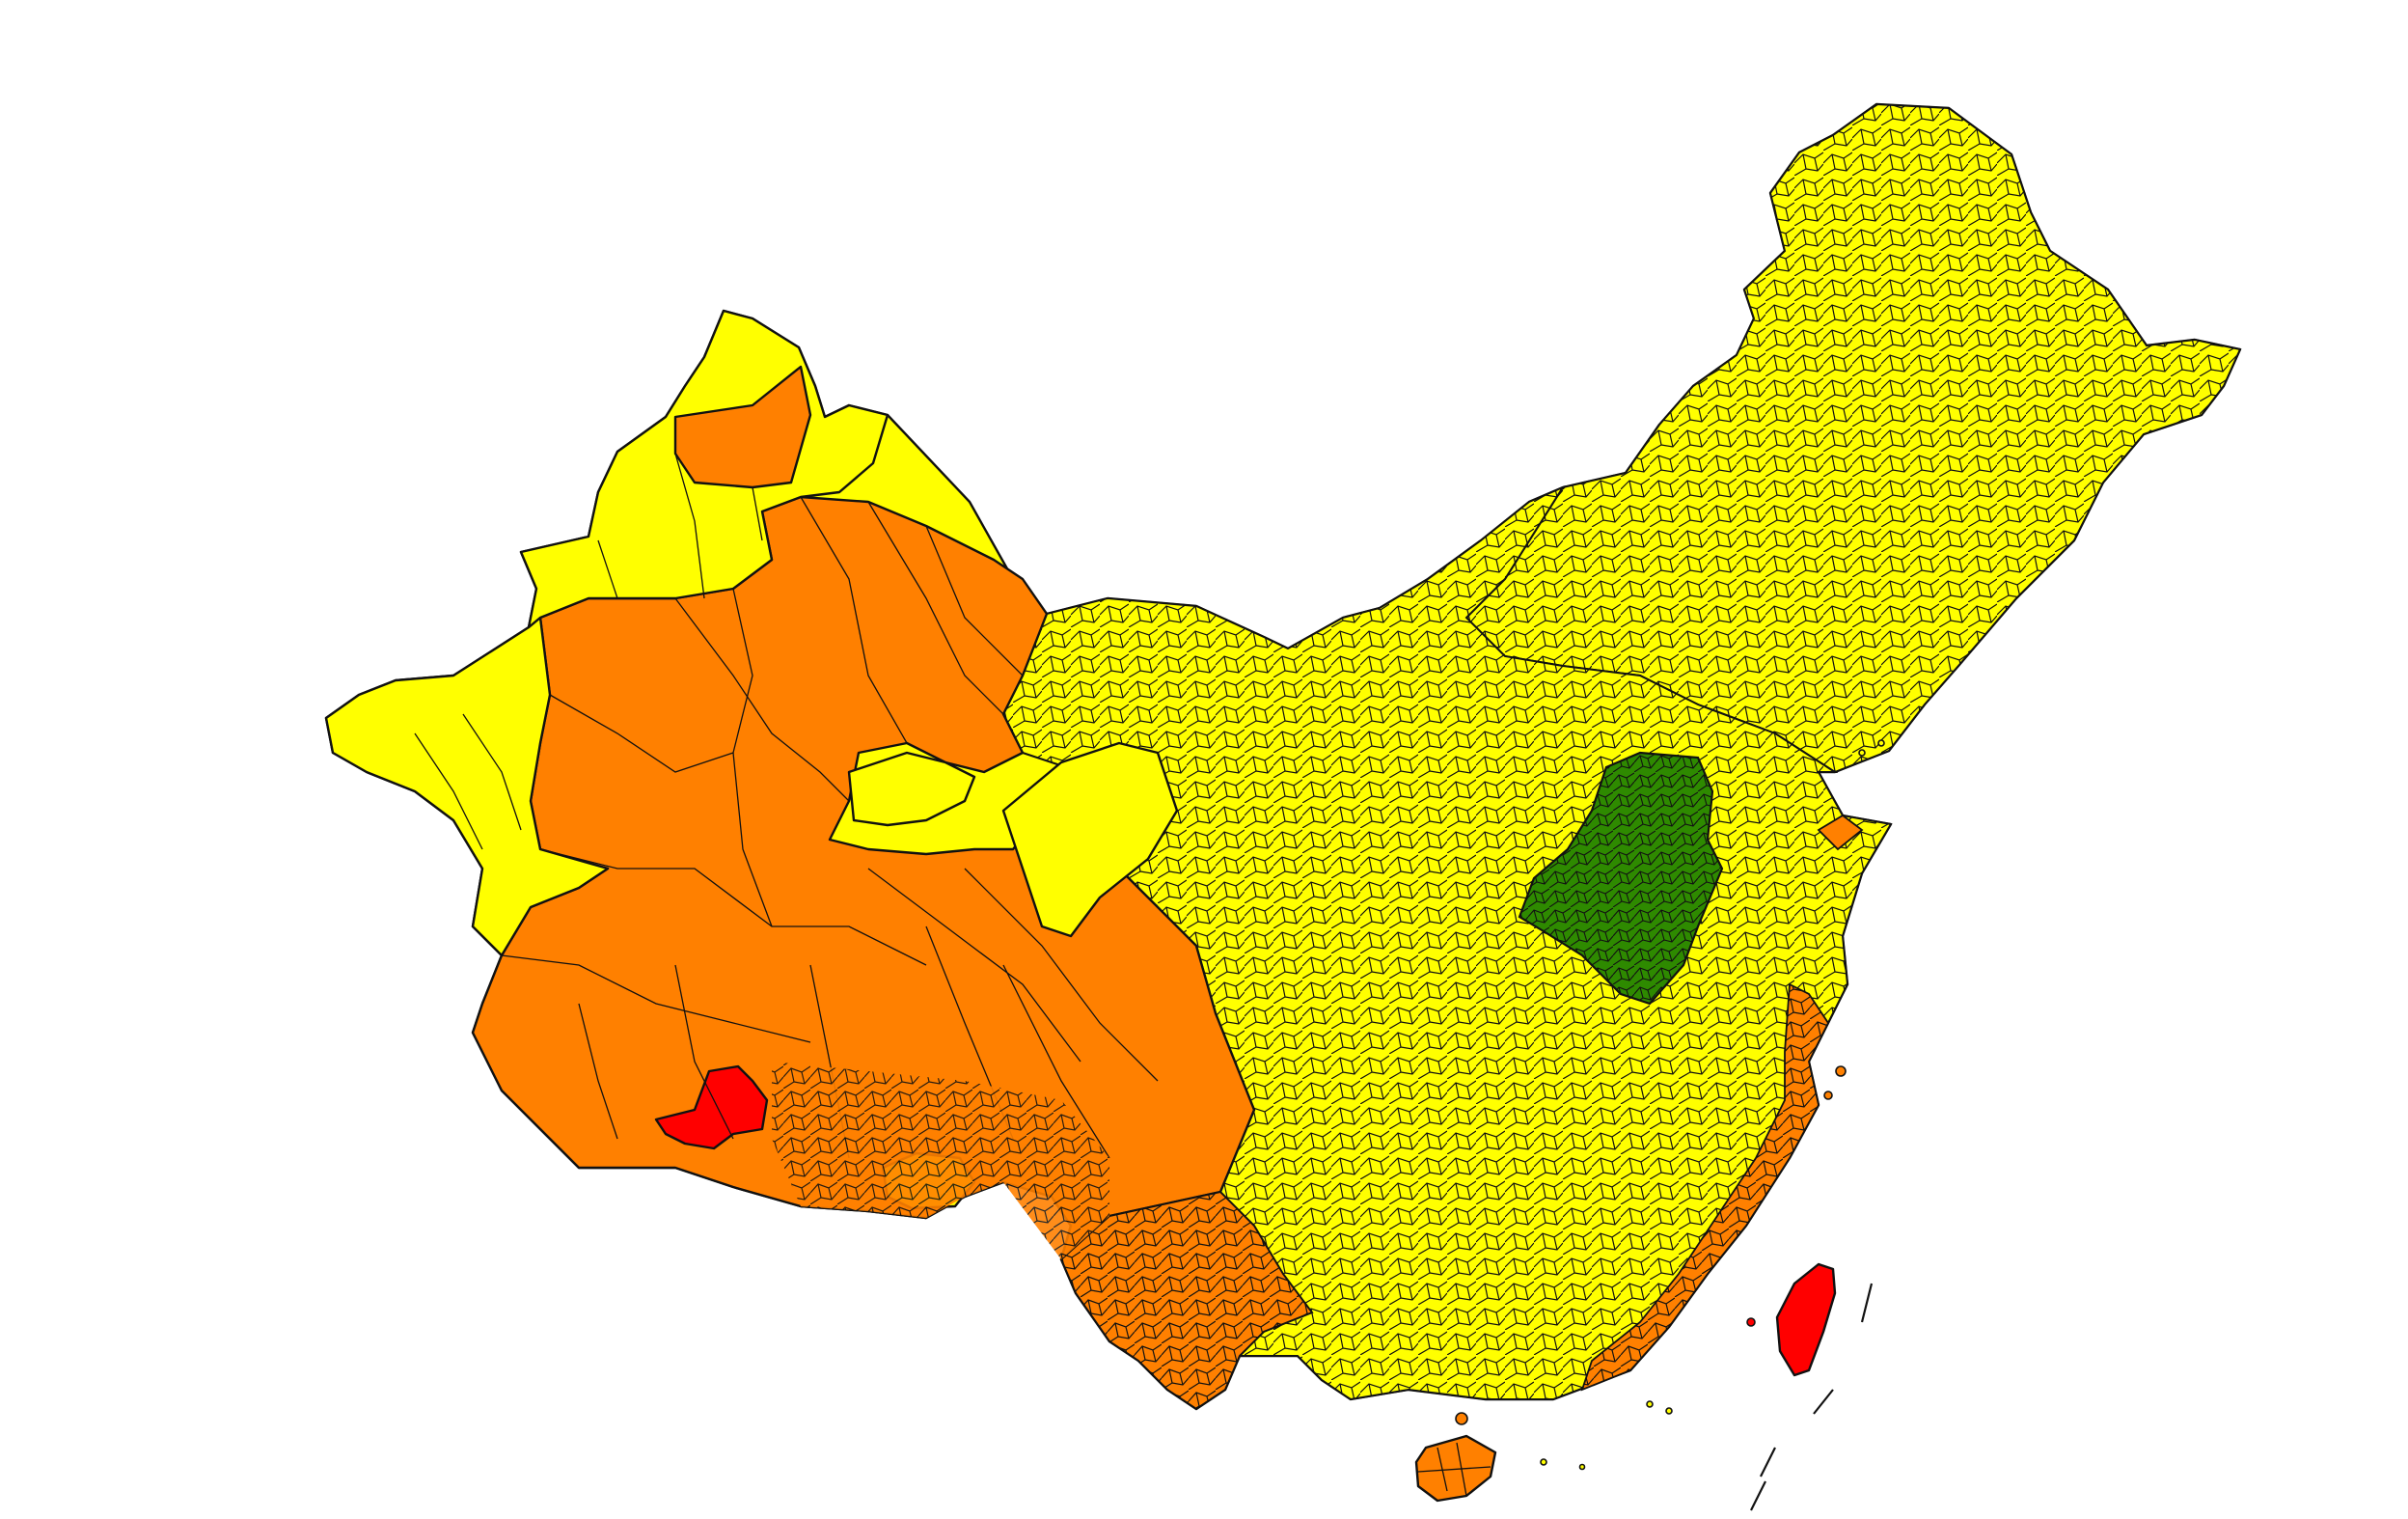 Image resolution: width=2408 pixels, height=1519 pixels. I want to click on region-orange-tibet-south-counties, so click(940, 1160).